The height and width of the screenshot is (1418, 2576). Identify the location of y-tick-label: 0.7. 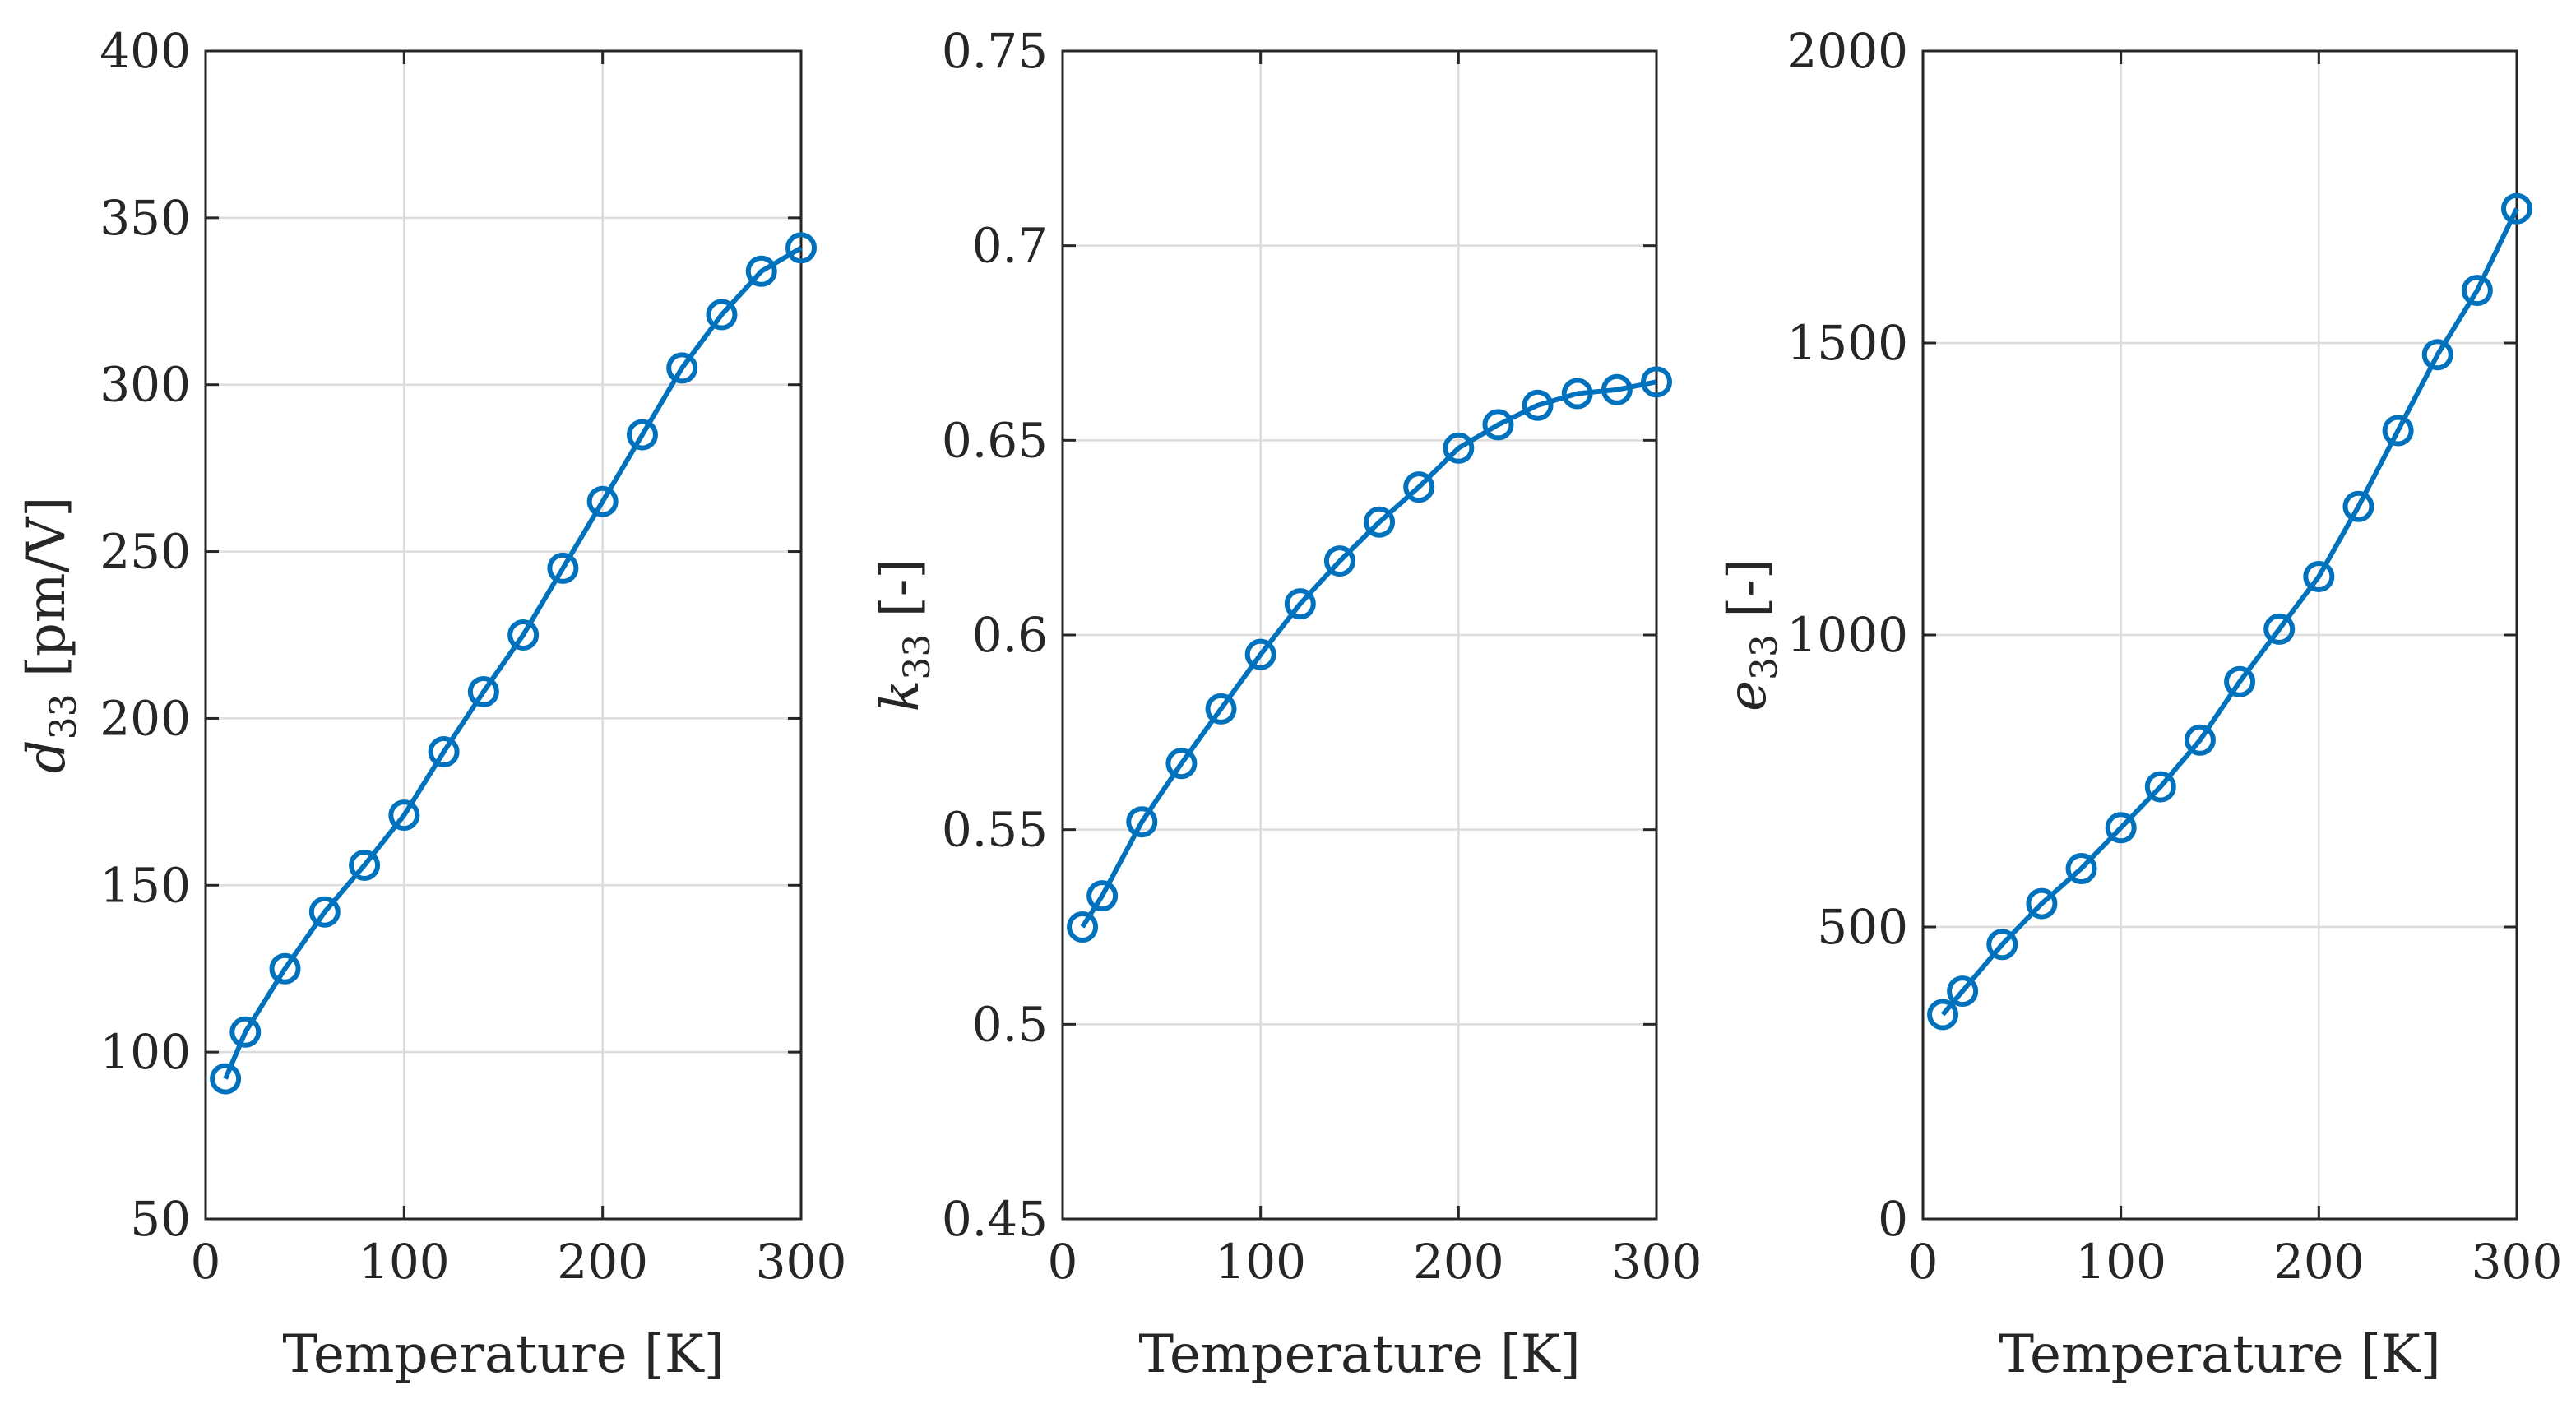
(1010, 246).